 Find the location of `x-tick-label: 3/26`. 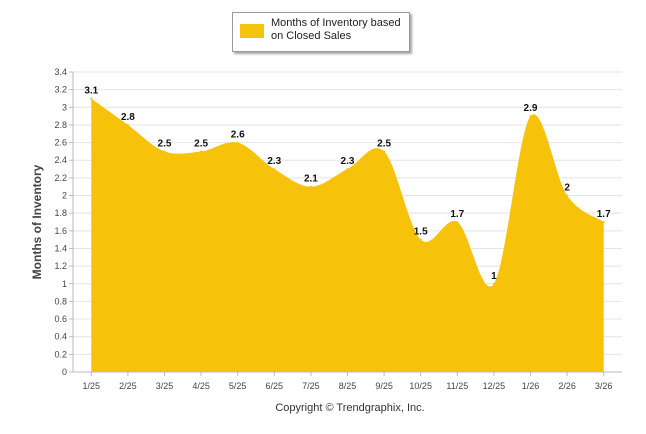

x-tick-label: 3/26 is located at coordinates (604, 386).